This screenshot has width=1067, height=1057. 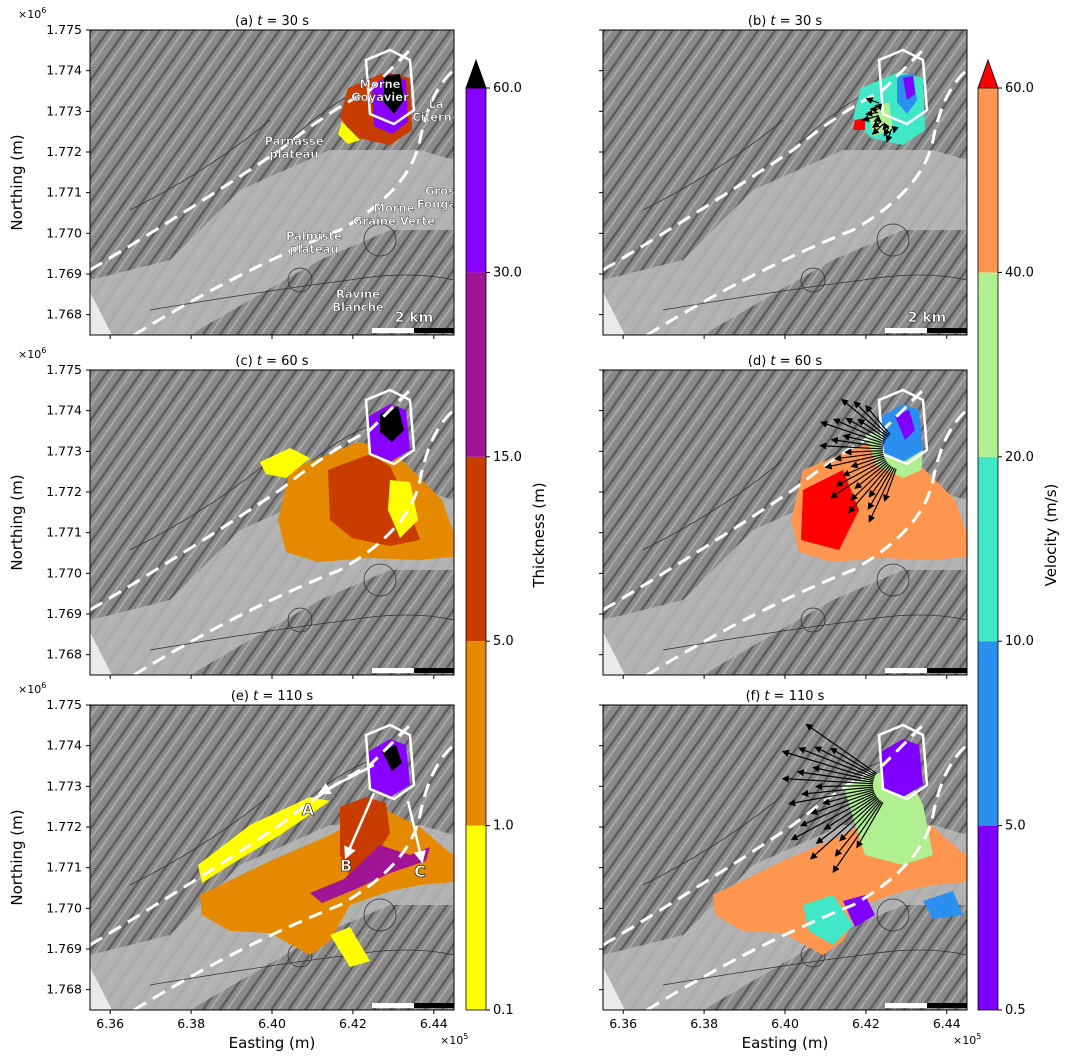 I want to click on collapse-scar-outline, so click(x=390, y=427).